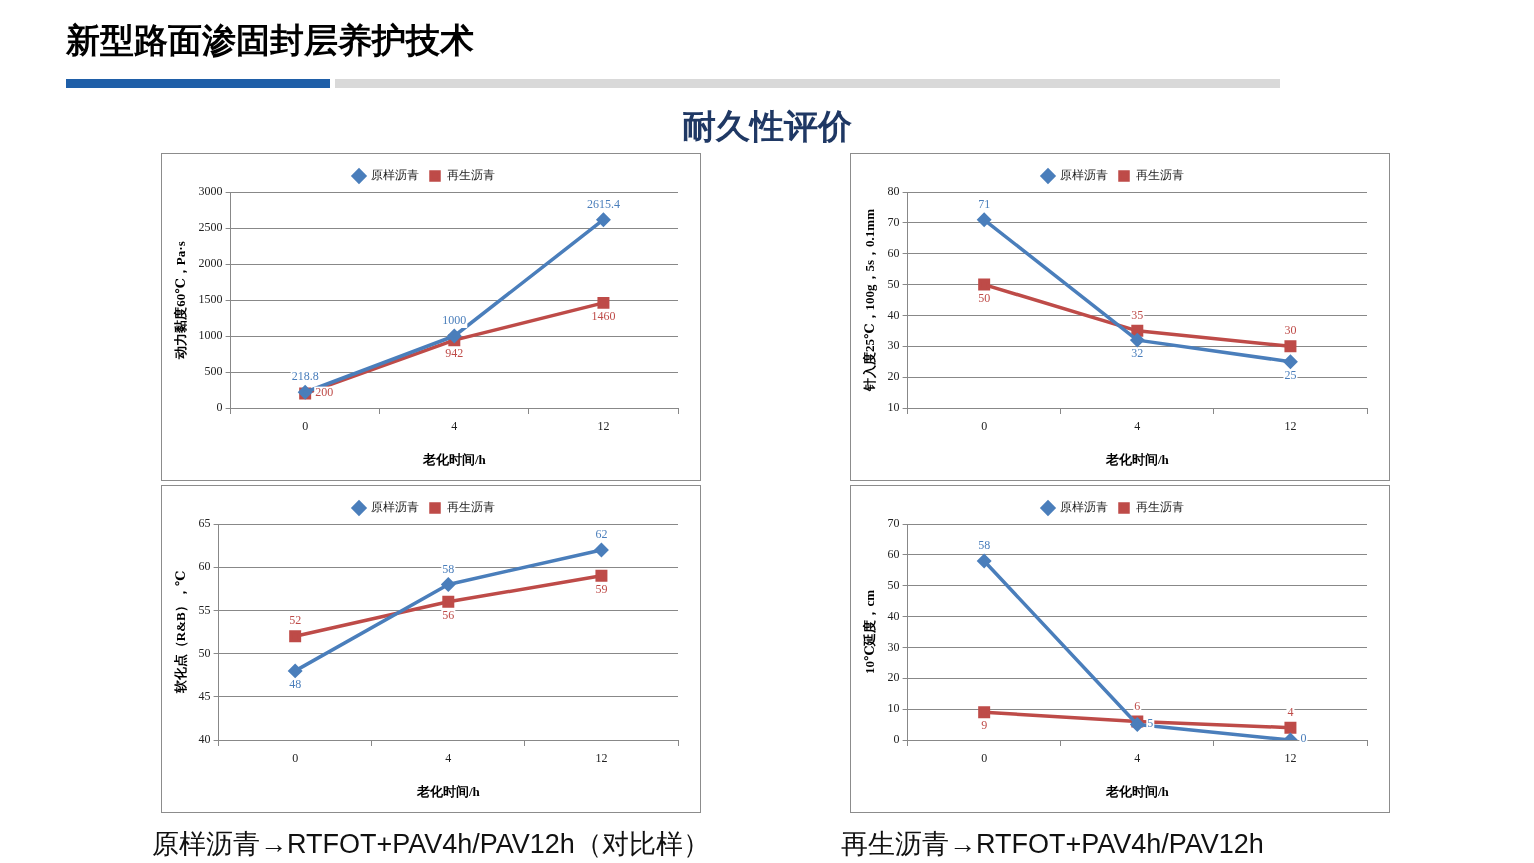 Image resolution: width=1534 pixels, height=863 pixels. Describe the element at coordinates (204, 523) in the screenshot. I see `y-tick-label: 65` at that location.